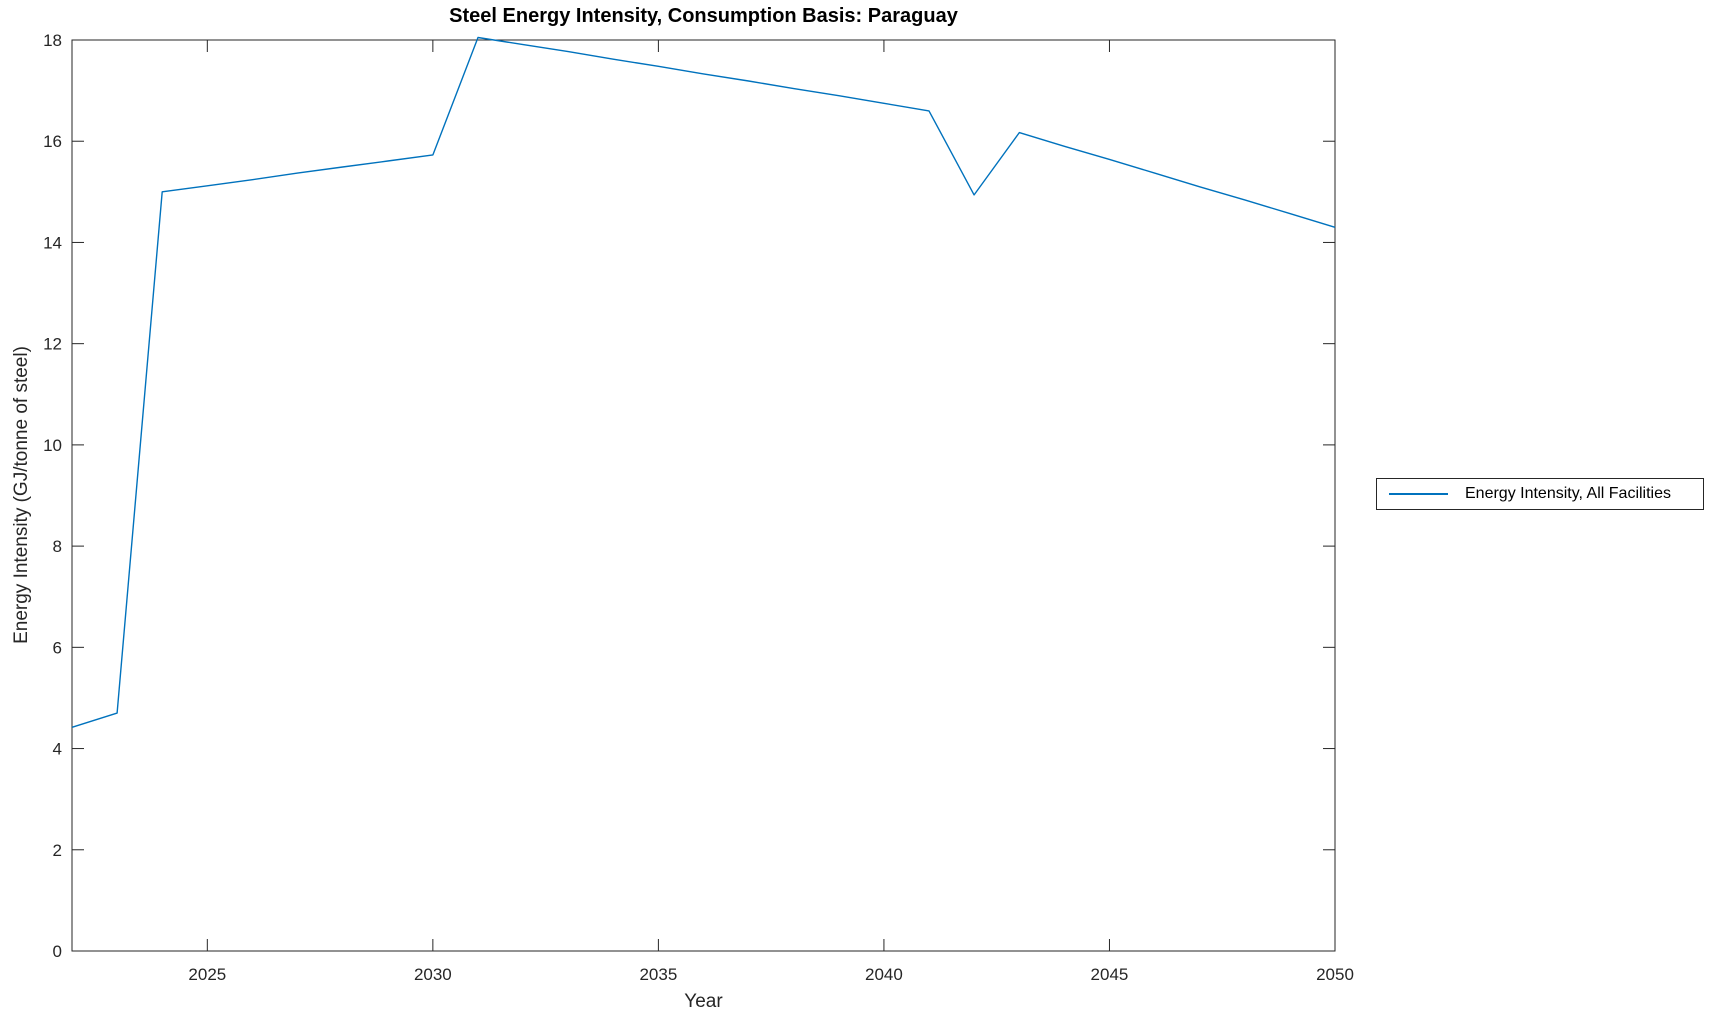 The width and height of the screenshot is (1715, 1021). What do you see at coordinates (57, 546) in the screenshot?
I see `y-tick-label: 8` at bounding box center [57, 546].